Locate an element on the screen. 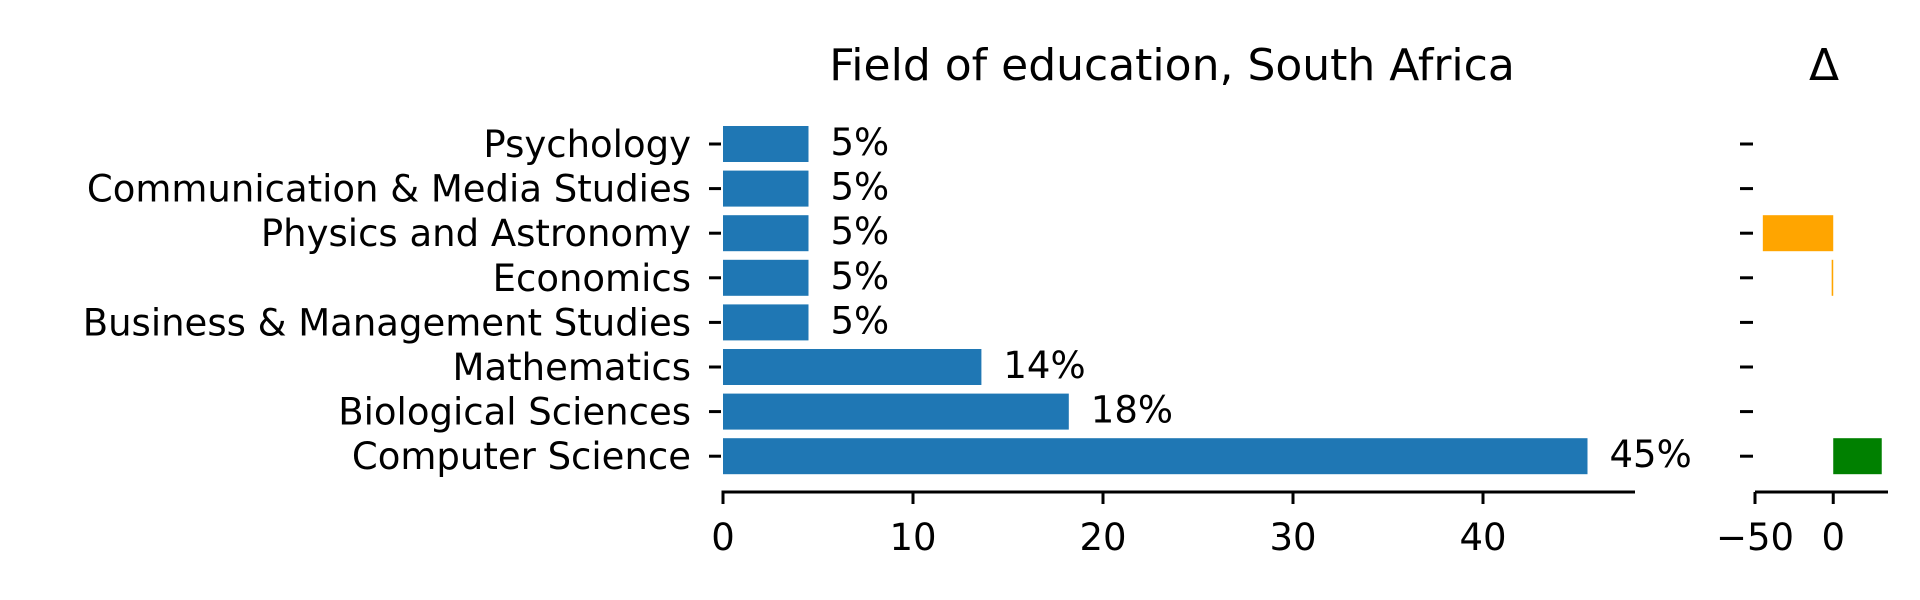 The image size is (1920, 600). xtick-label-30: 30 is located at coordinates (1292, 537).